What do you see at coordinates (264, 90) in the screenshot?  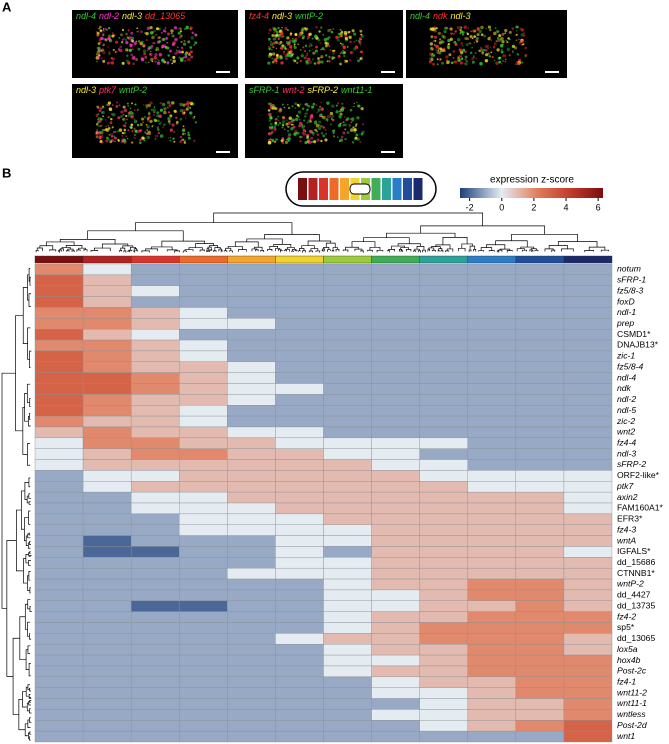 I see `caption-gene: sFRP-1` at bounding box center [264, 90].